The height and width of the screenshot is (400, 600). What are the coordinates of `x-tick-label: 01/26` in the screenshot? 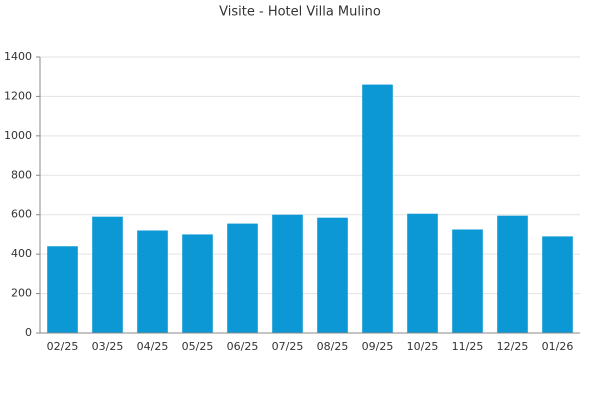 It's located at (558, 346).